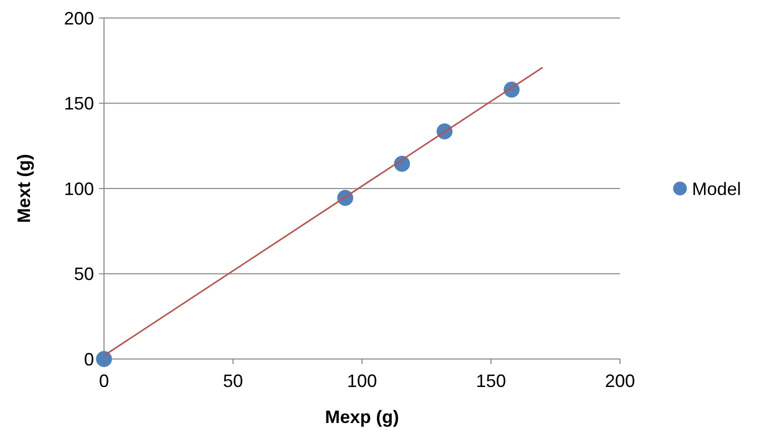 Image resolution: width=766 pixels, height=445 pixels. Describe the element at coordinates (84, 274) in the screenshot. I see `y-tick-label: 50` at that location.